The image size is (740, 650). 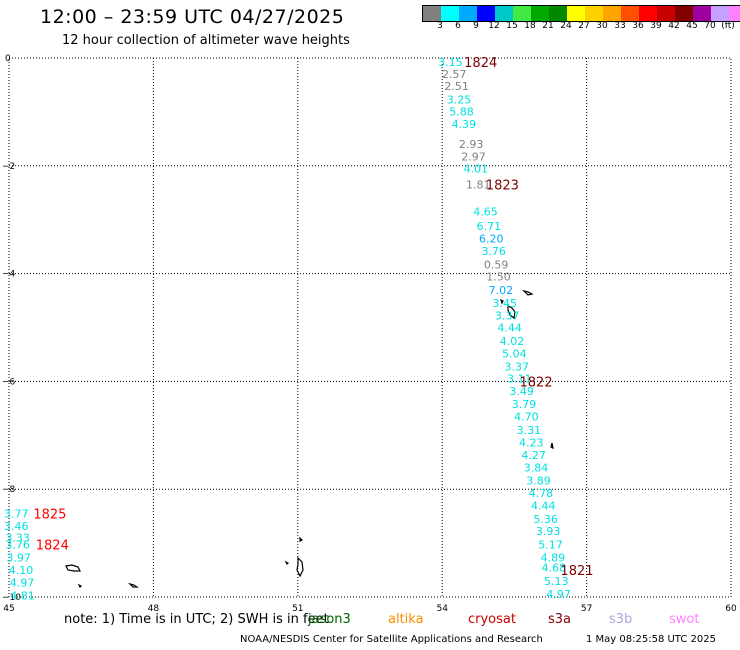 What do you see at coordinates (524, 404) in the screenshot?
I see `wave-height-label: 3.79` at bounding box center [524, 404].